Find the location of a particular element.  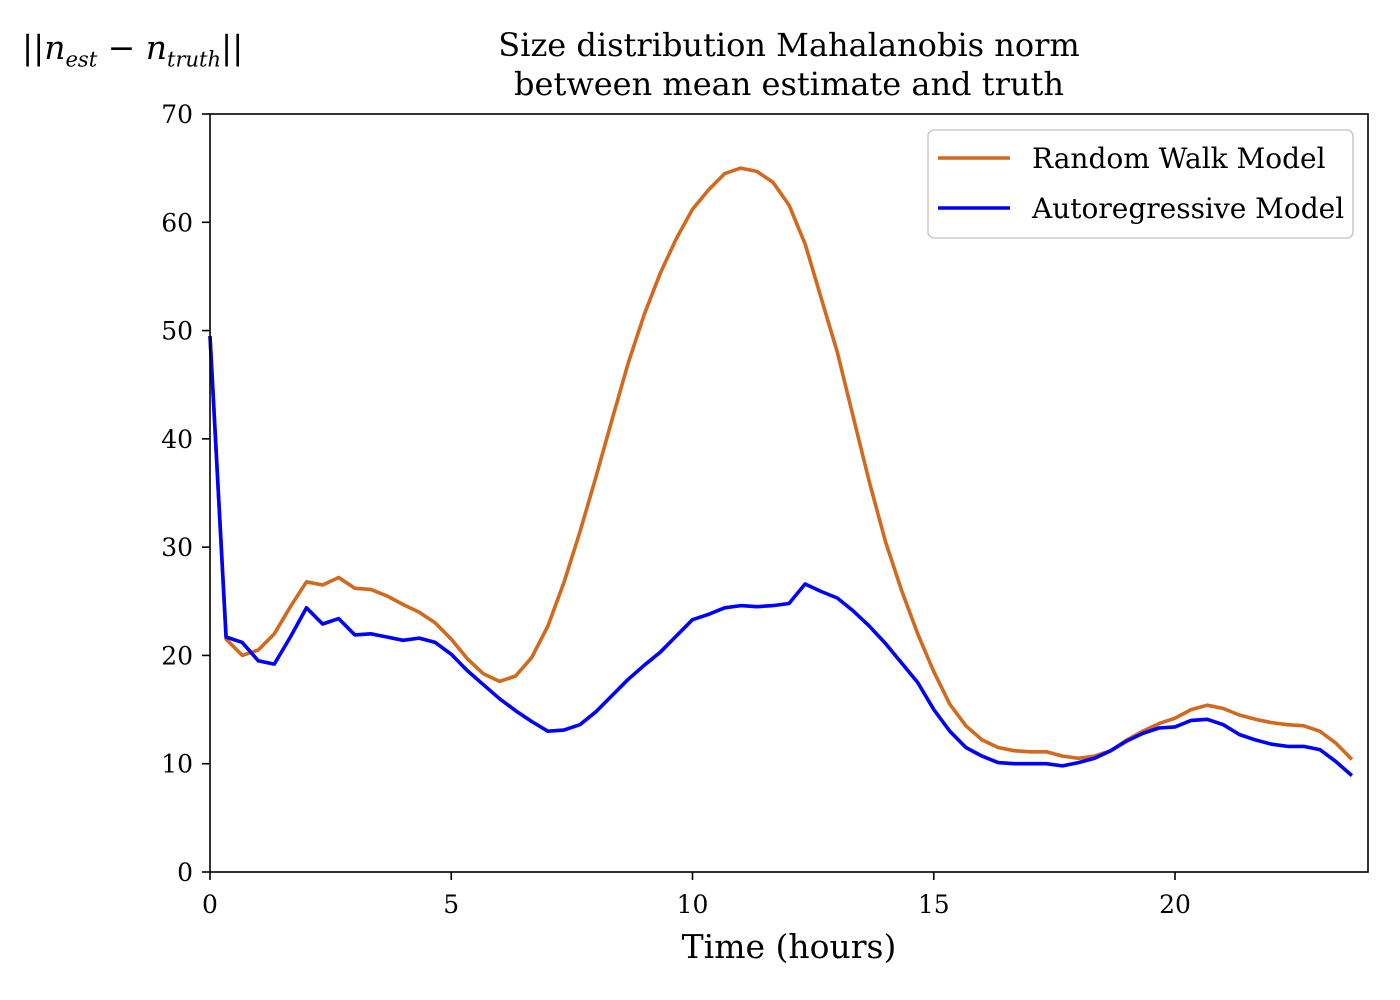

chart-title-line1: Size distribution Mahalanobis norm is located at coordinates (788, 45).